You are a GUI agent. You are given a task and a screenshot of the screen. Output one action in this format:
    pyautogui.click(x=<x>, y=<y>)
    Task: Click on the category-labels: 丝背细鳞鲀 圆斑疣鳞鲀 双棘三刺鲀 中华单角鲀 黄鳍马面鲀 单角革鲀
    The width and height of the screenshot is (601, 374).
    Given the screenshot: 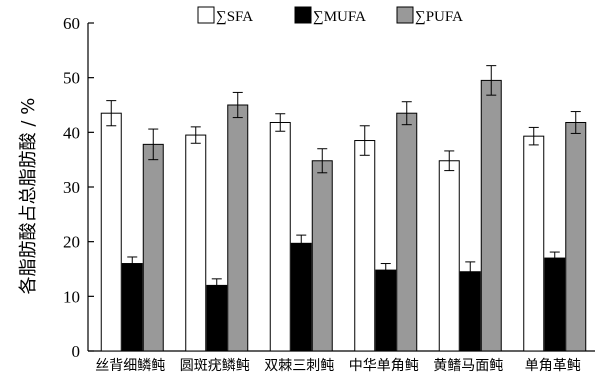 What is the action you would take?
    pyautogui.click(x=338, y=365)
    